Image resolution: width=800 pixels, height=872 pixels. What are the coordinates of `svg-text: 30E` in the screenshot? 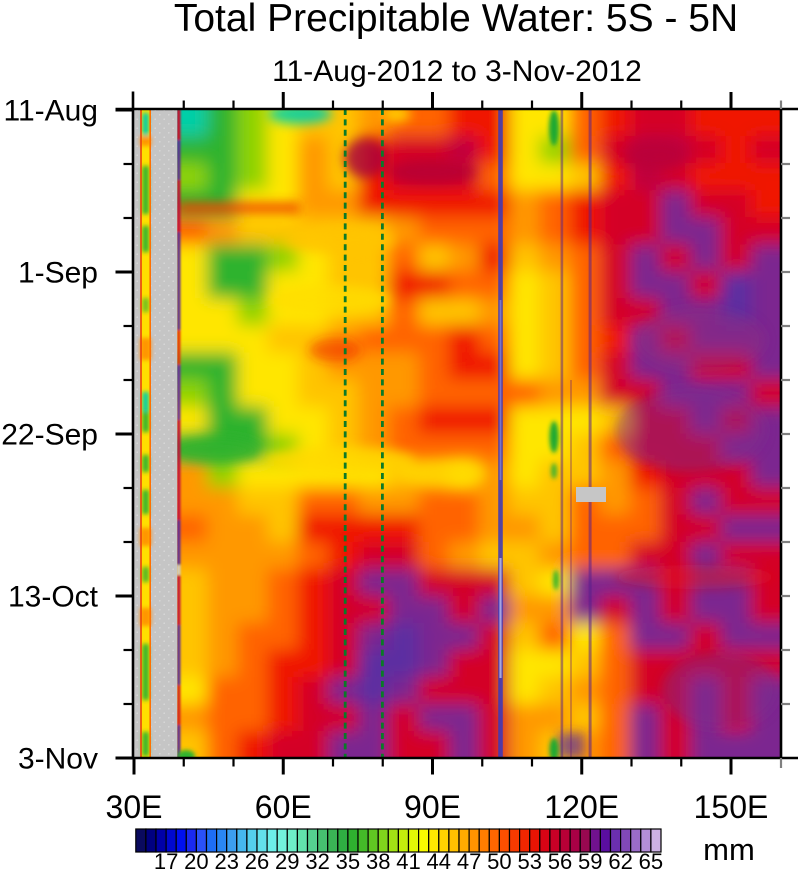 It's located at (134, 807).